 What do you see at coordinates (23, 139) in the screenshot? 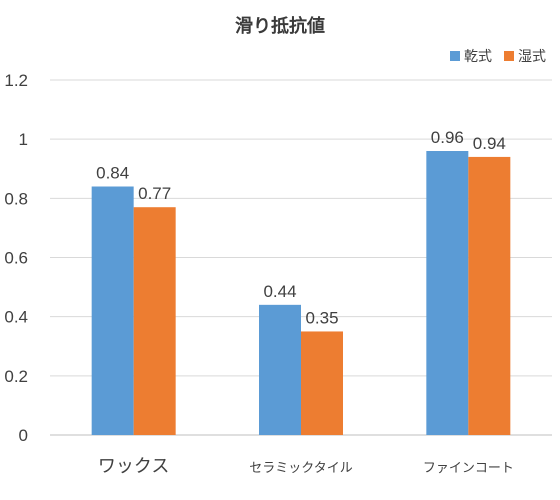
I see `y-tick-label: 1` at bounding box center [23, 139].